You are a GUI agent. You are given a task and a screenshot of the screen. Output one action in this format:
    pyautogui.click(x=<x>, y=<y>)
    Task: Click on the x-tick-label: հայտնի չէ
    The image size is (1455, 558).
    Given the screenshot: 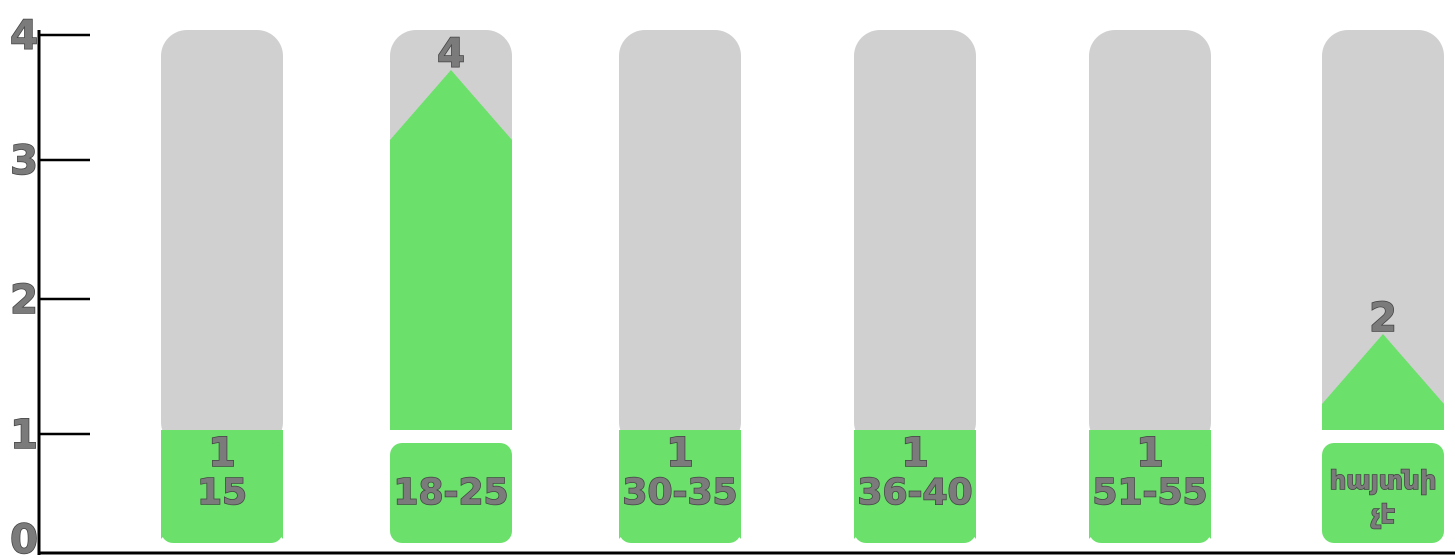 What is the action you would take?
    pyautogui.click(x=1383, y=498)
    